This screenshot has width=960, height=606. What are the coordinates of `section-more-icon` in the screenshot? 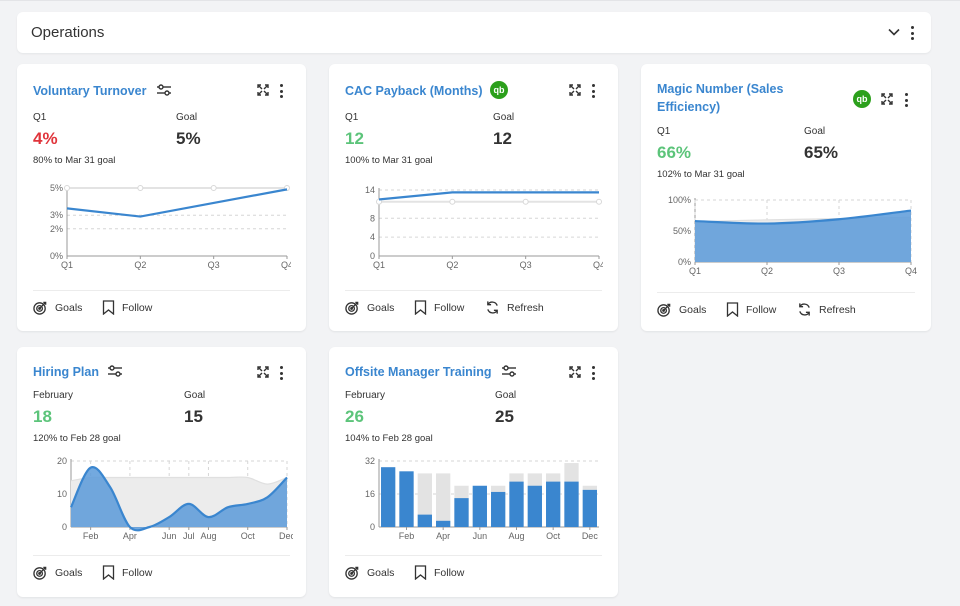 It's located at (913, 33).